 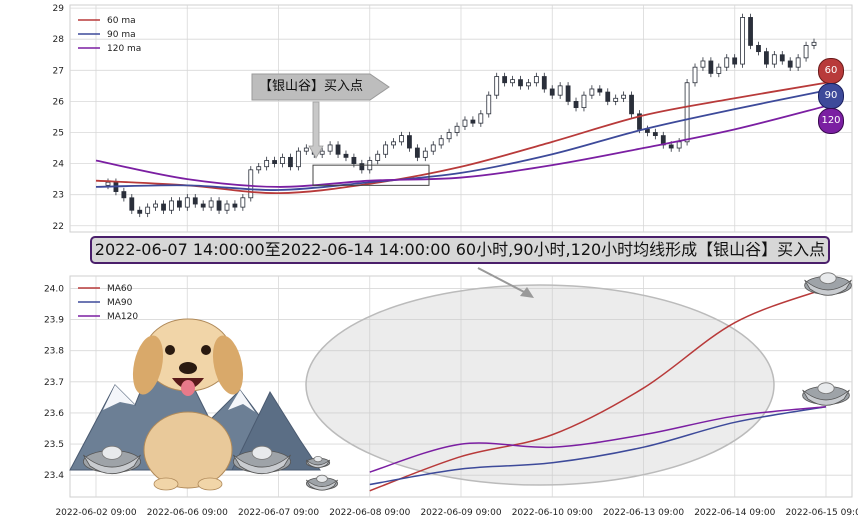 I want to click on y-tick-label: 24.0, so click(x=54, y=289).